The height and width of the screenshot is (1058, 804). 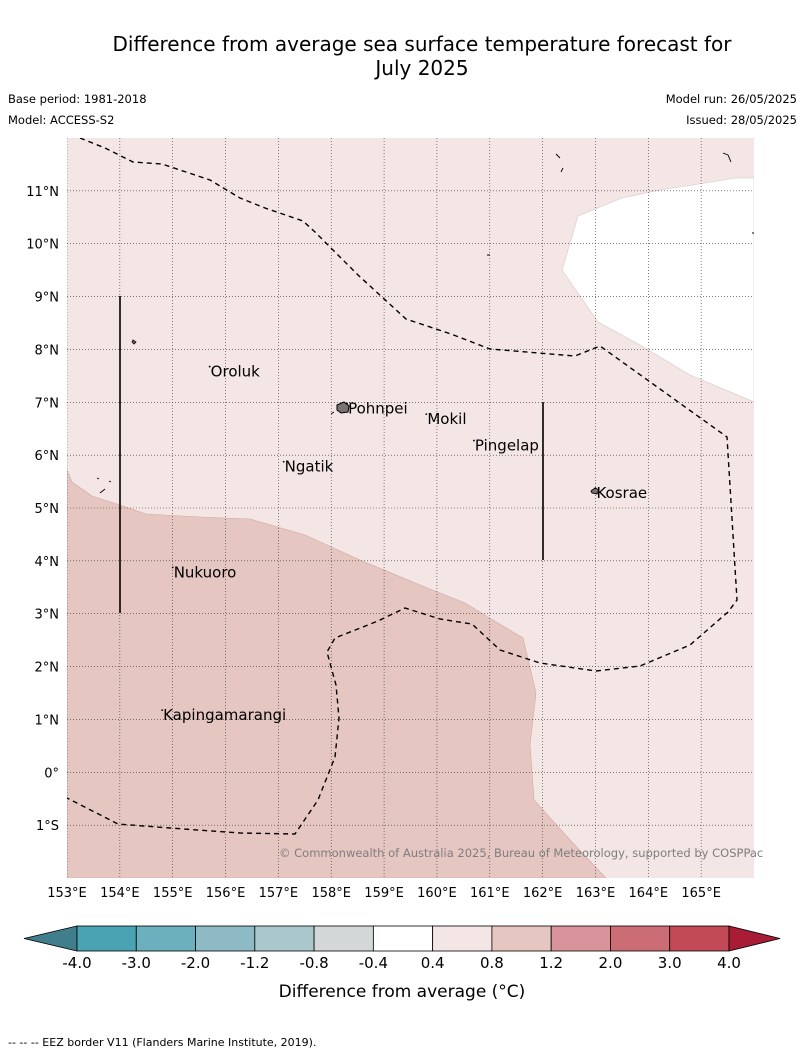 I want to click on latitude-tick-label: 6°N, so click(x=47, y=456).